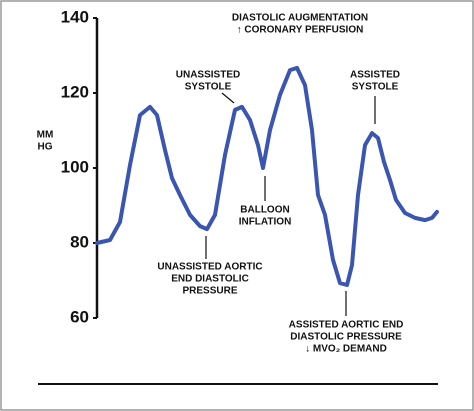  What do you see at coordinates (79, 316) in the screenshot?
I see `y-tick-label: 60` at bounding box center [79, 316].